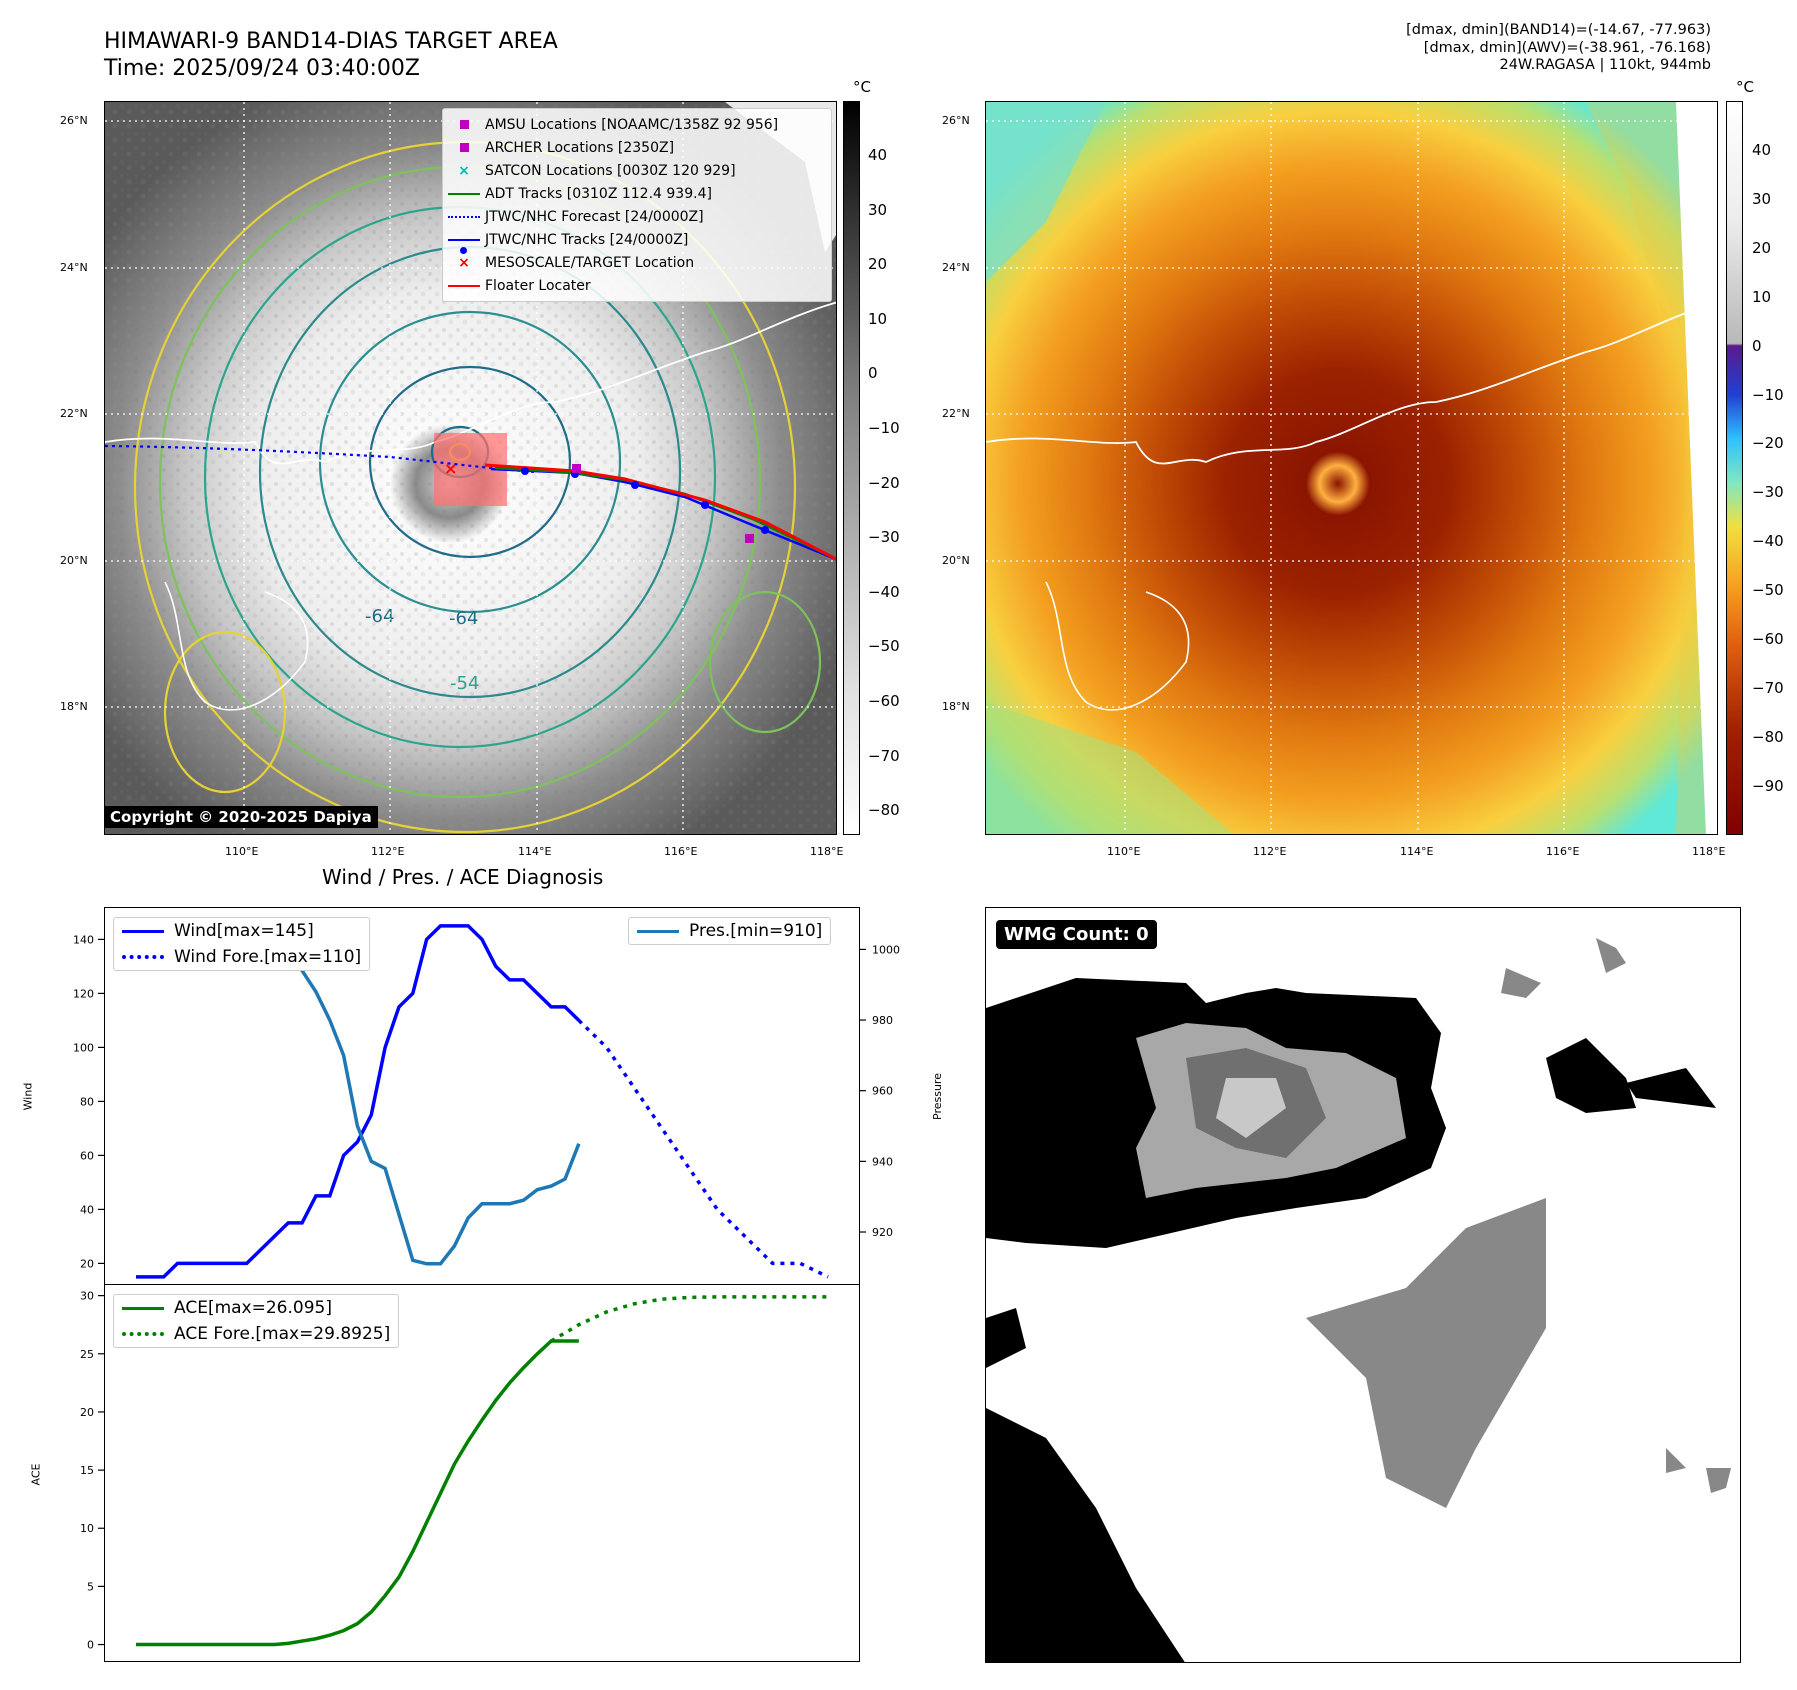 The image size is (1797, 1690). Describe the element at coordinates (886, 949) in the screenshot. I see `axis-tick-label: 1000` at that location.